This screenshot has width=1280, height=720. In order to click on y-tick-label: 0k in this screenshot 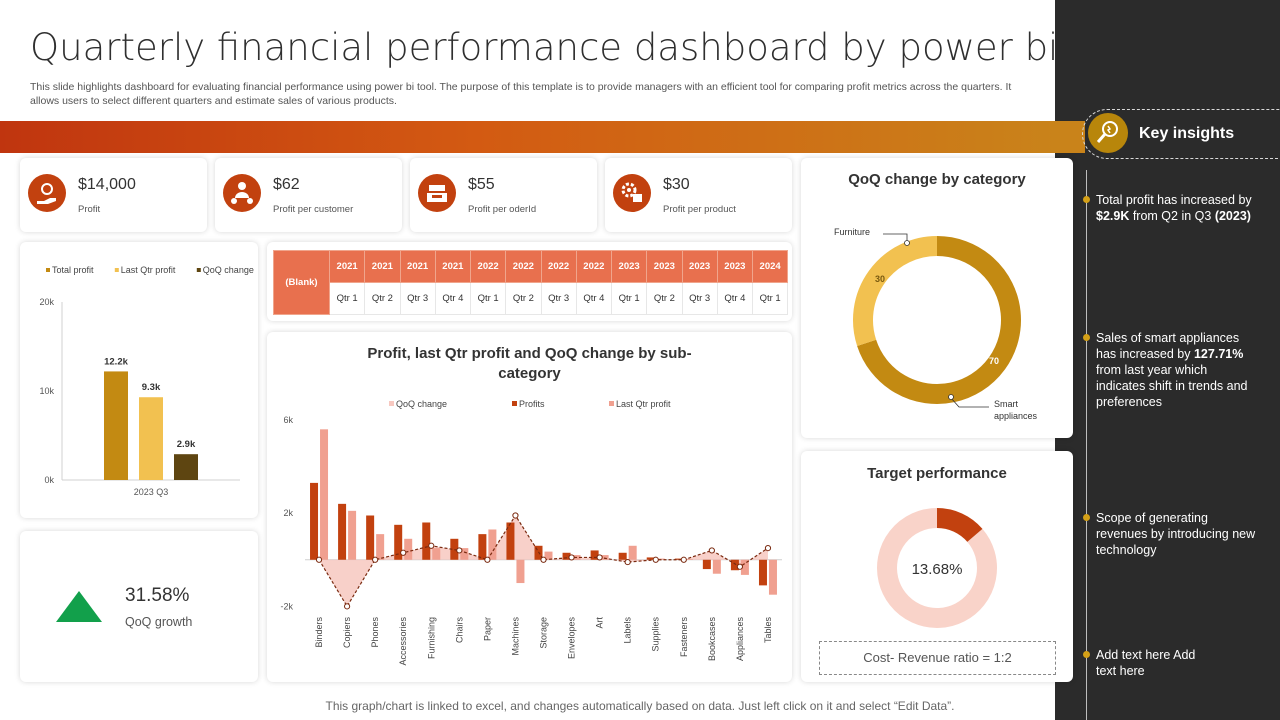, I will do `click(49, 480)`.